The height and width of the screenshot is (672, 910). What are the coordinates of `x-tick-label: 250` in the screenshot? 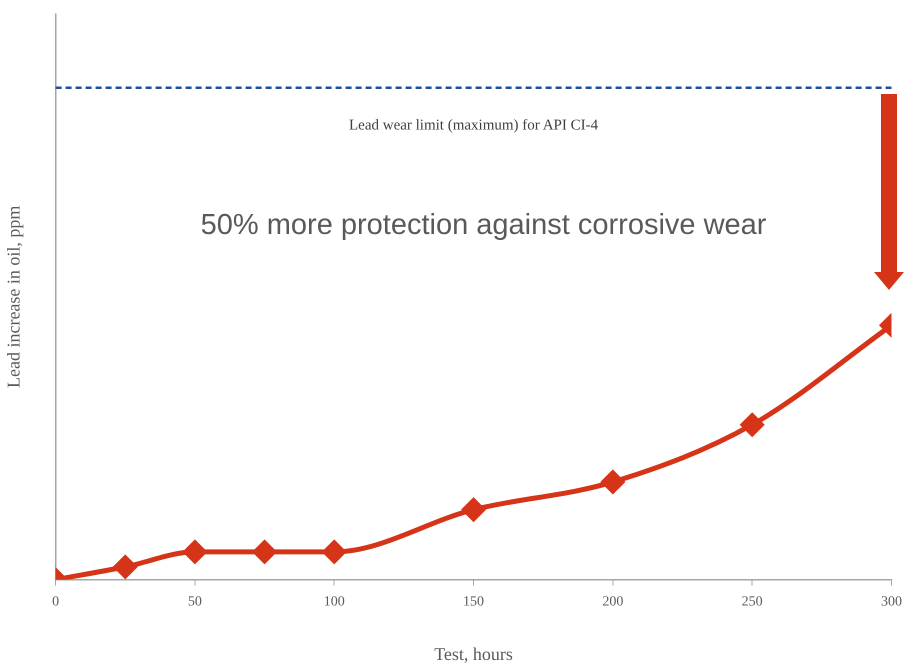 It's located at (752, 602).